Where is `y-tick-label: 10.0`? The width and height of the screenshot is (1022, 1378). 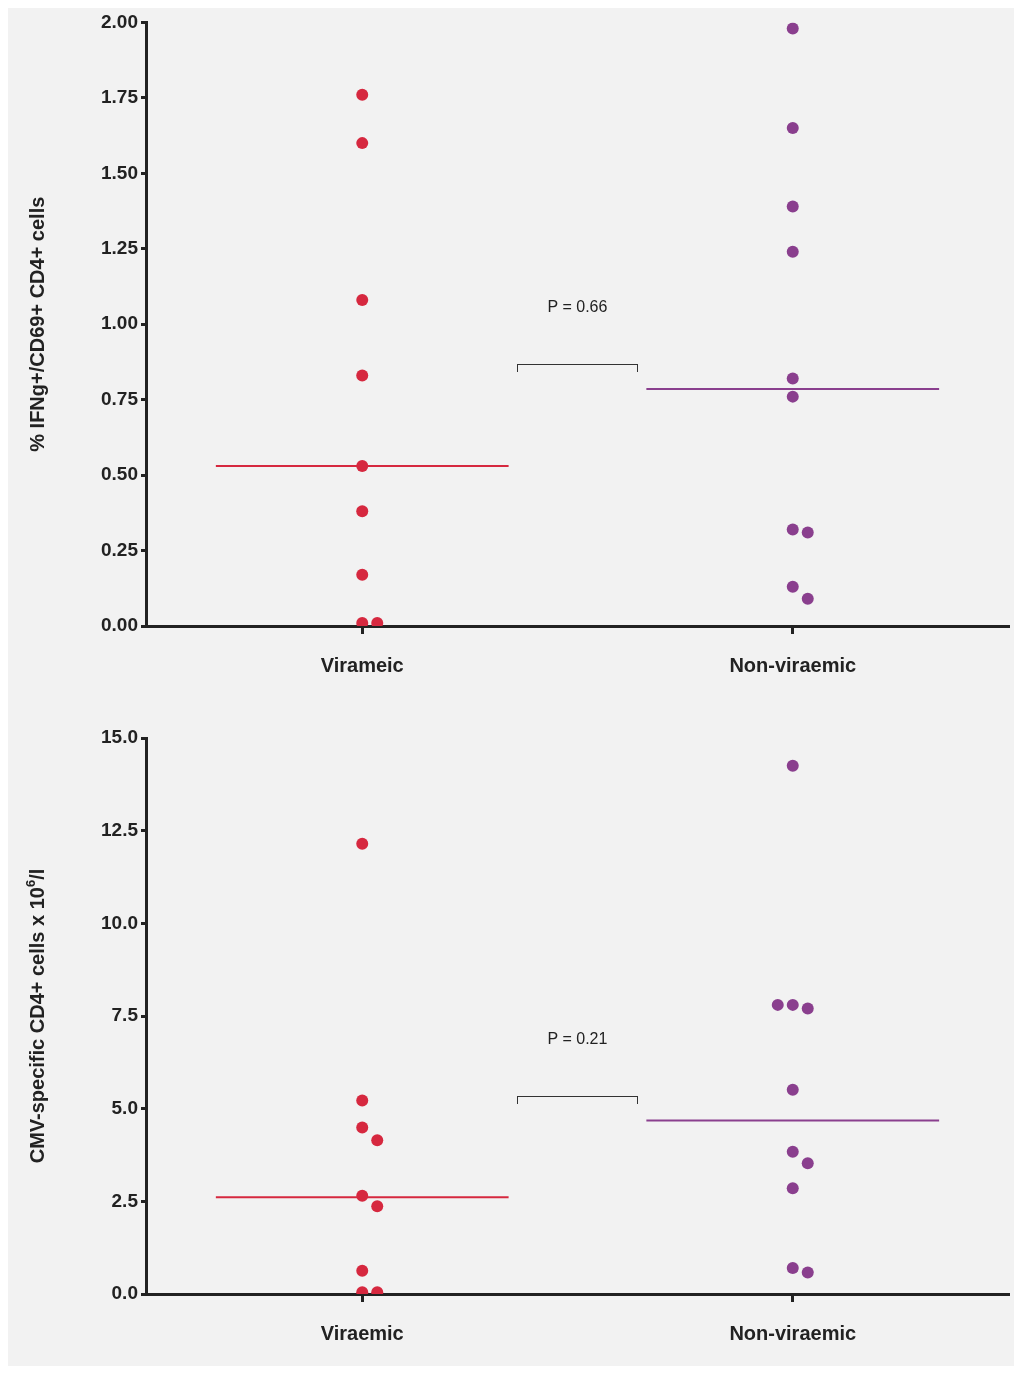 y-tick-label: 10.0 is located at coordinates (119, 922).